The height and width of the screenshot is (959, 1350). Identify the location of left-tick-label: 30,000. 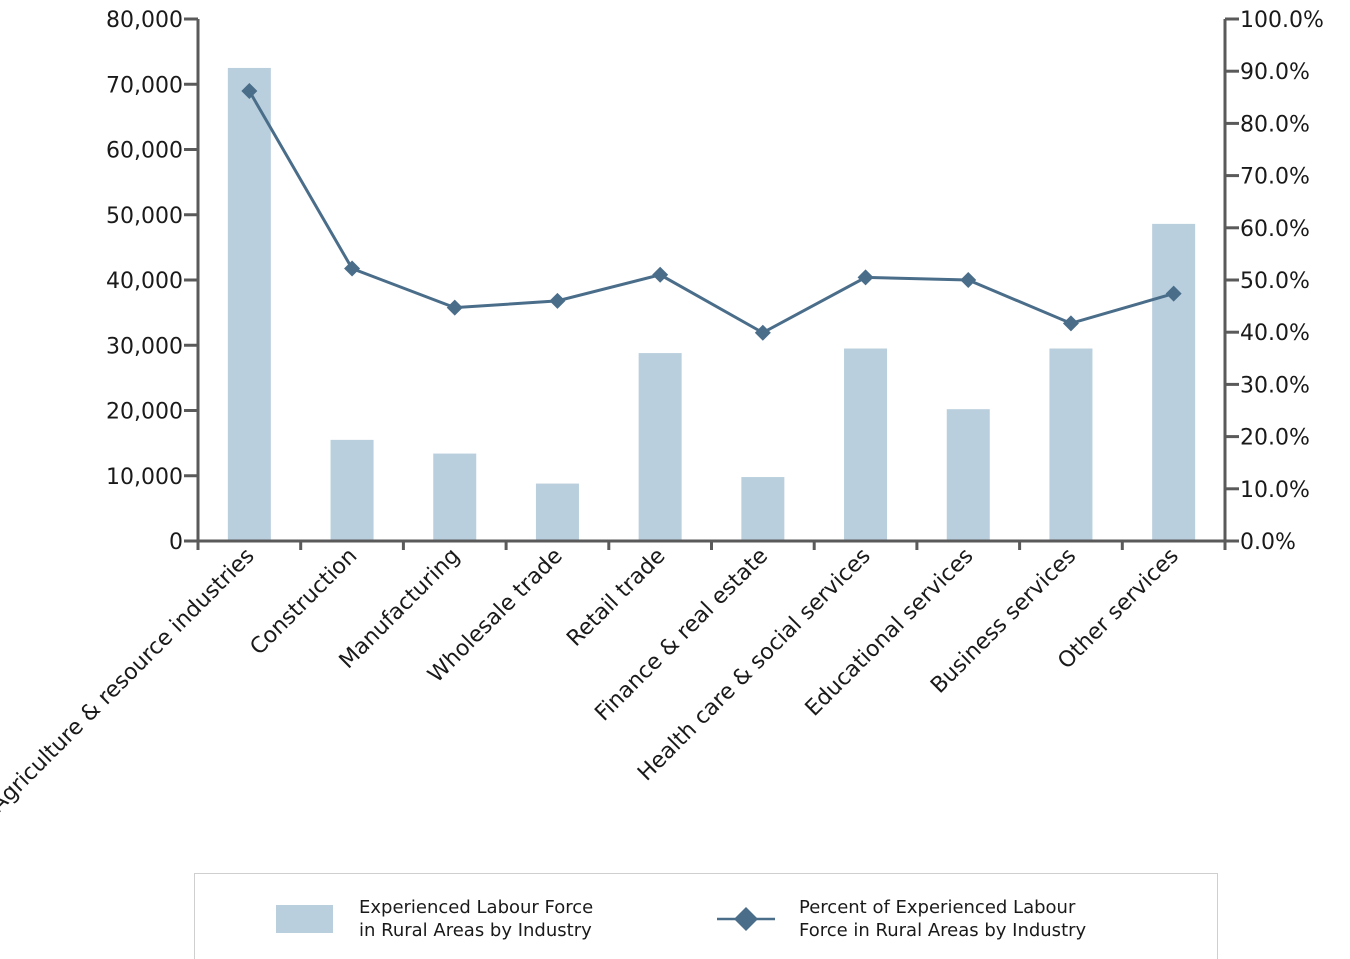
(144, 346).